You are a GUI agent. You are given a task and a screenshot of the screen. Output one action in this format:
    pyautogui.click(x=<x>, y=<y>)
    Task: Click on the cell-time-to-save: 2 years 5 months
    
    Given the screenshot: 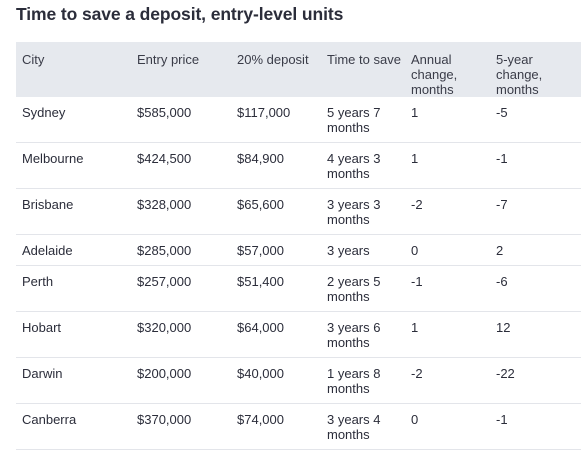 What is the action you would take?
    pyautogui.click(x=363, y=288)
    